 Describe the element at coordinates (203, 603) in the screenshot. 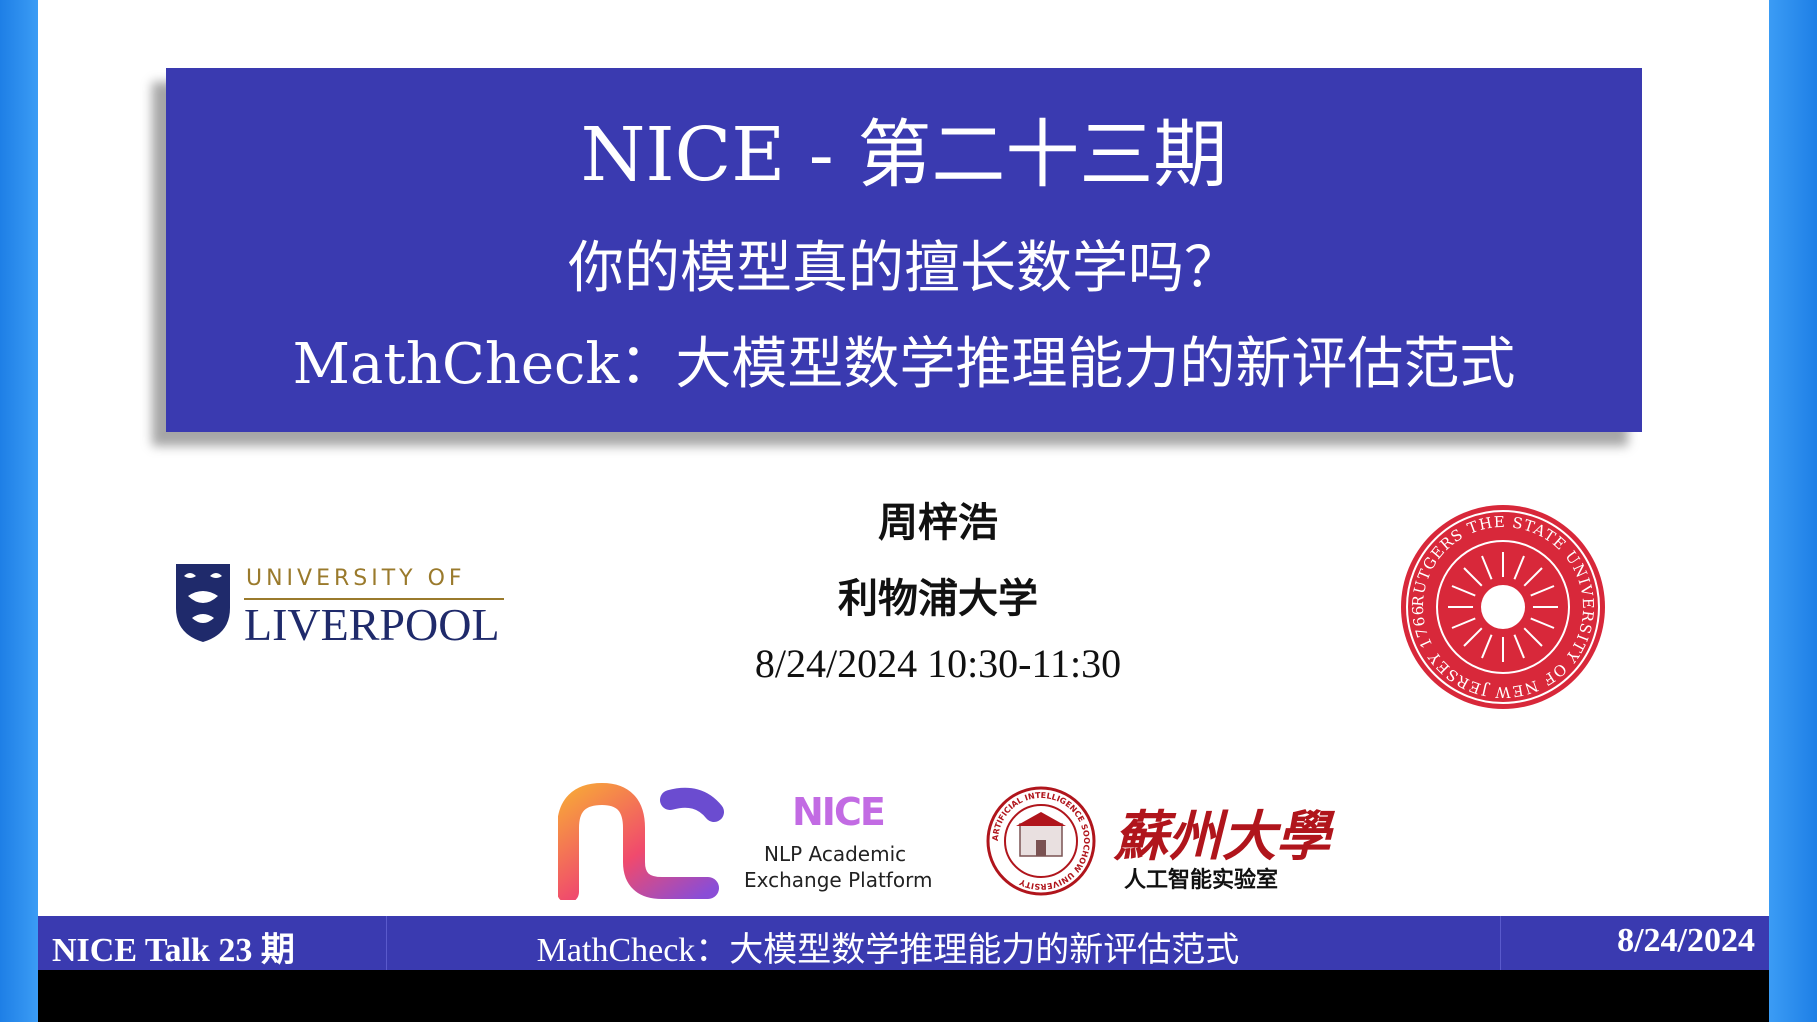

I see `liverpool-crest-icon` at that location.